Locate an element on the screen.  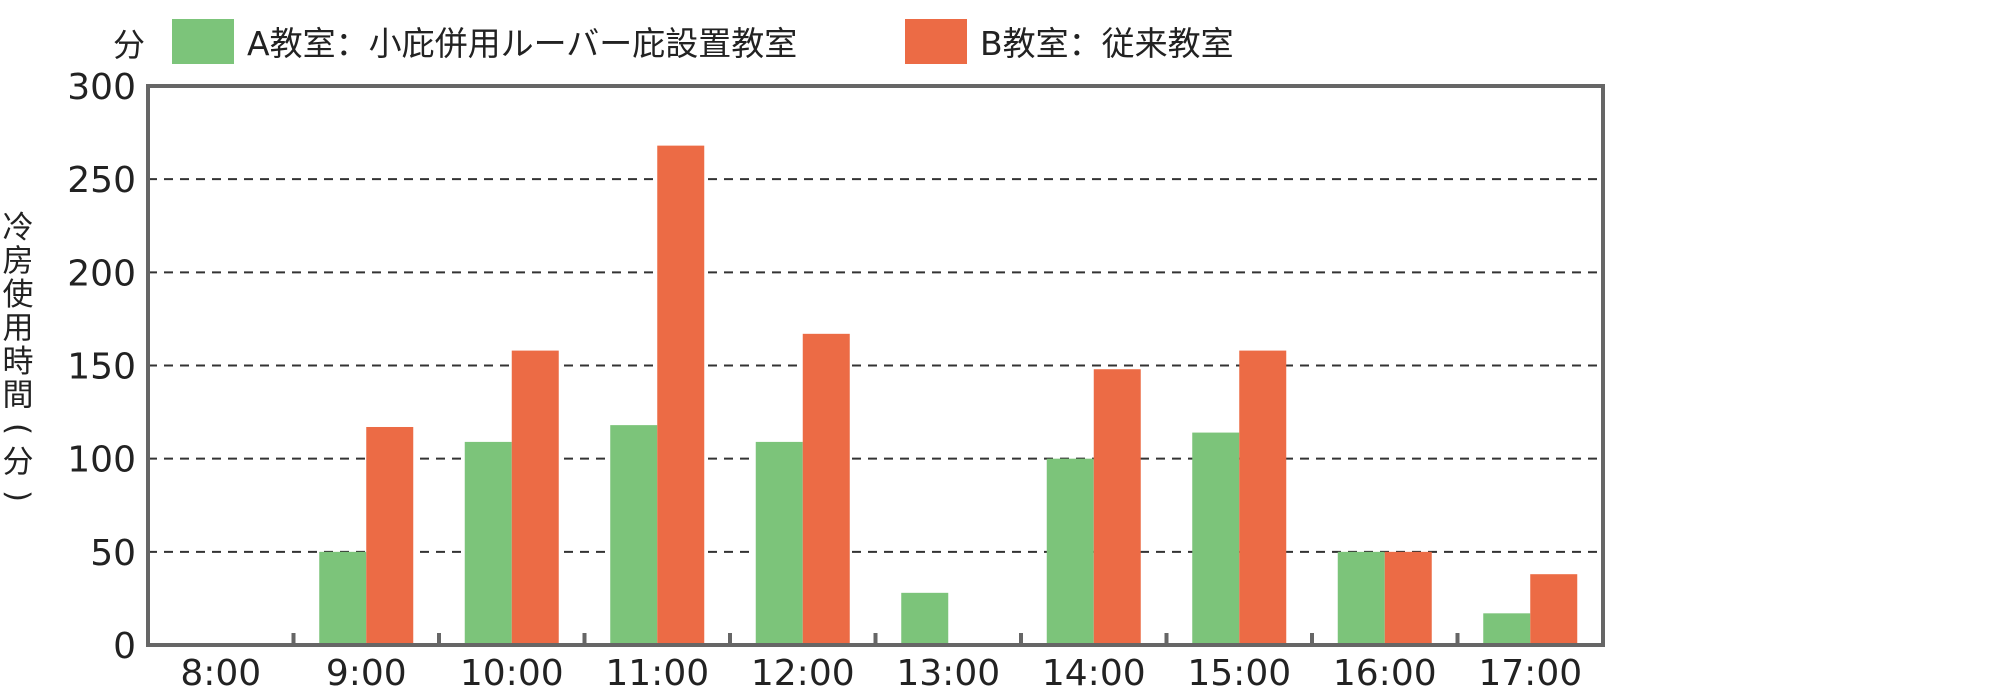
x-tick-label: 16:00 is located at coordinates (1385, 673).